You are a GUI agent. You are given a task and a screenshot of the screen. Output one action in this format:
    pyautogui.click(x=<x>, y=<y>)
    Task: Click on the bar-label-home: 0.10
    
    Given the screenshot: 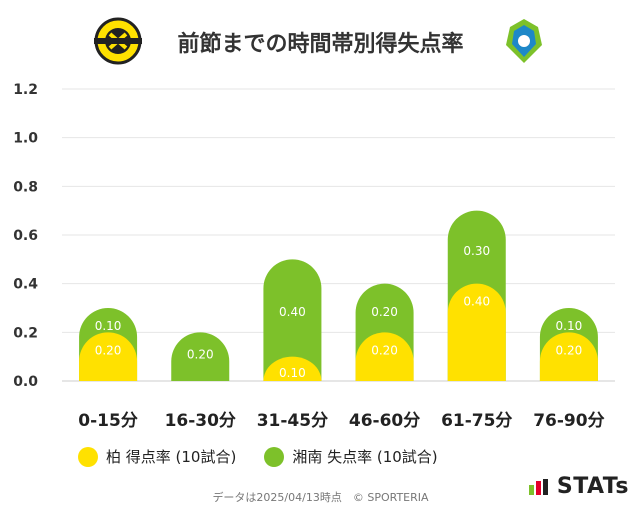 What is the action you would take?
    pyautogui.click(x=292, y=373)
    